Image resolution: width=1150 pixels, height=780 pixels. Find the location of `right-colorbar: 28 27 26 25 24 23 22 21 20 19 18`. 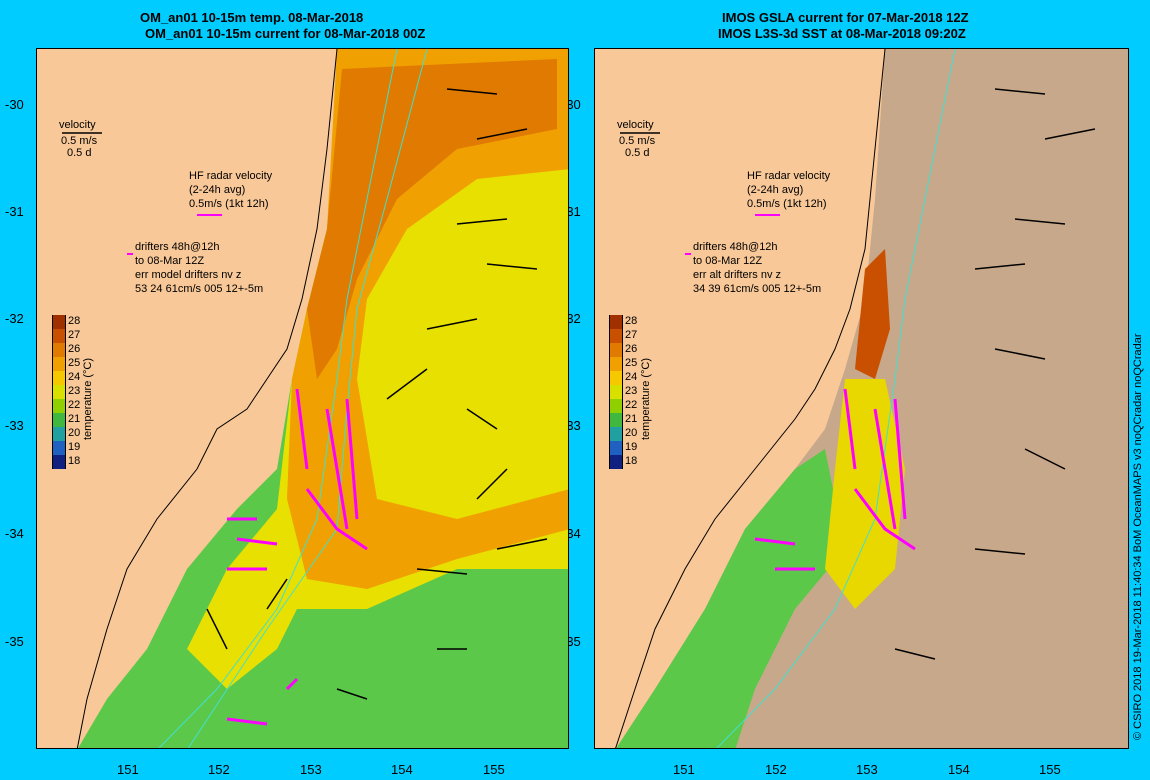

right-colorbar: 28 27 26 25 24 23 22 21 20 19 18 is located at coordinates (623, 392).